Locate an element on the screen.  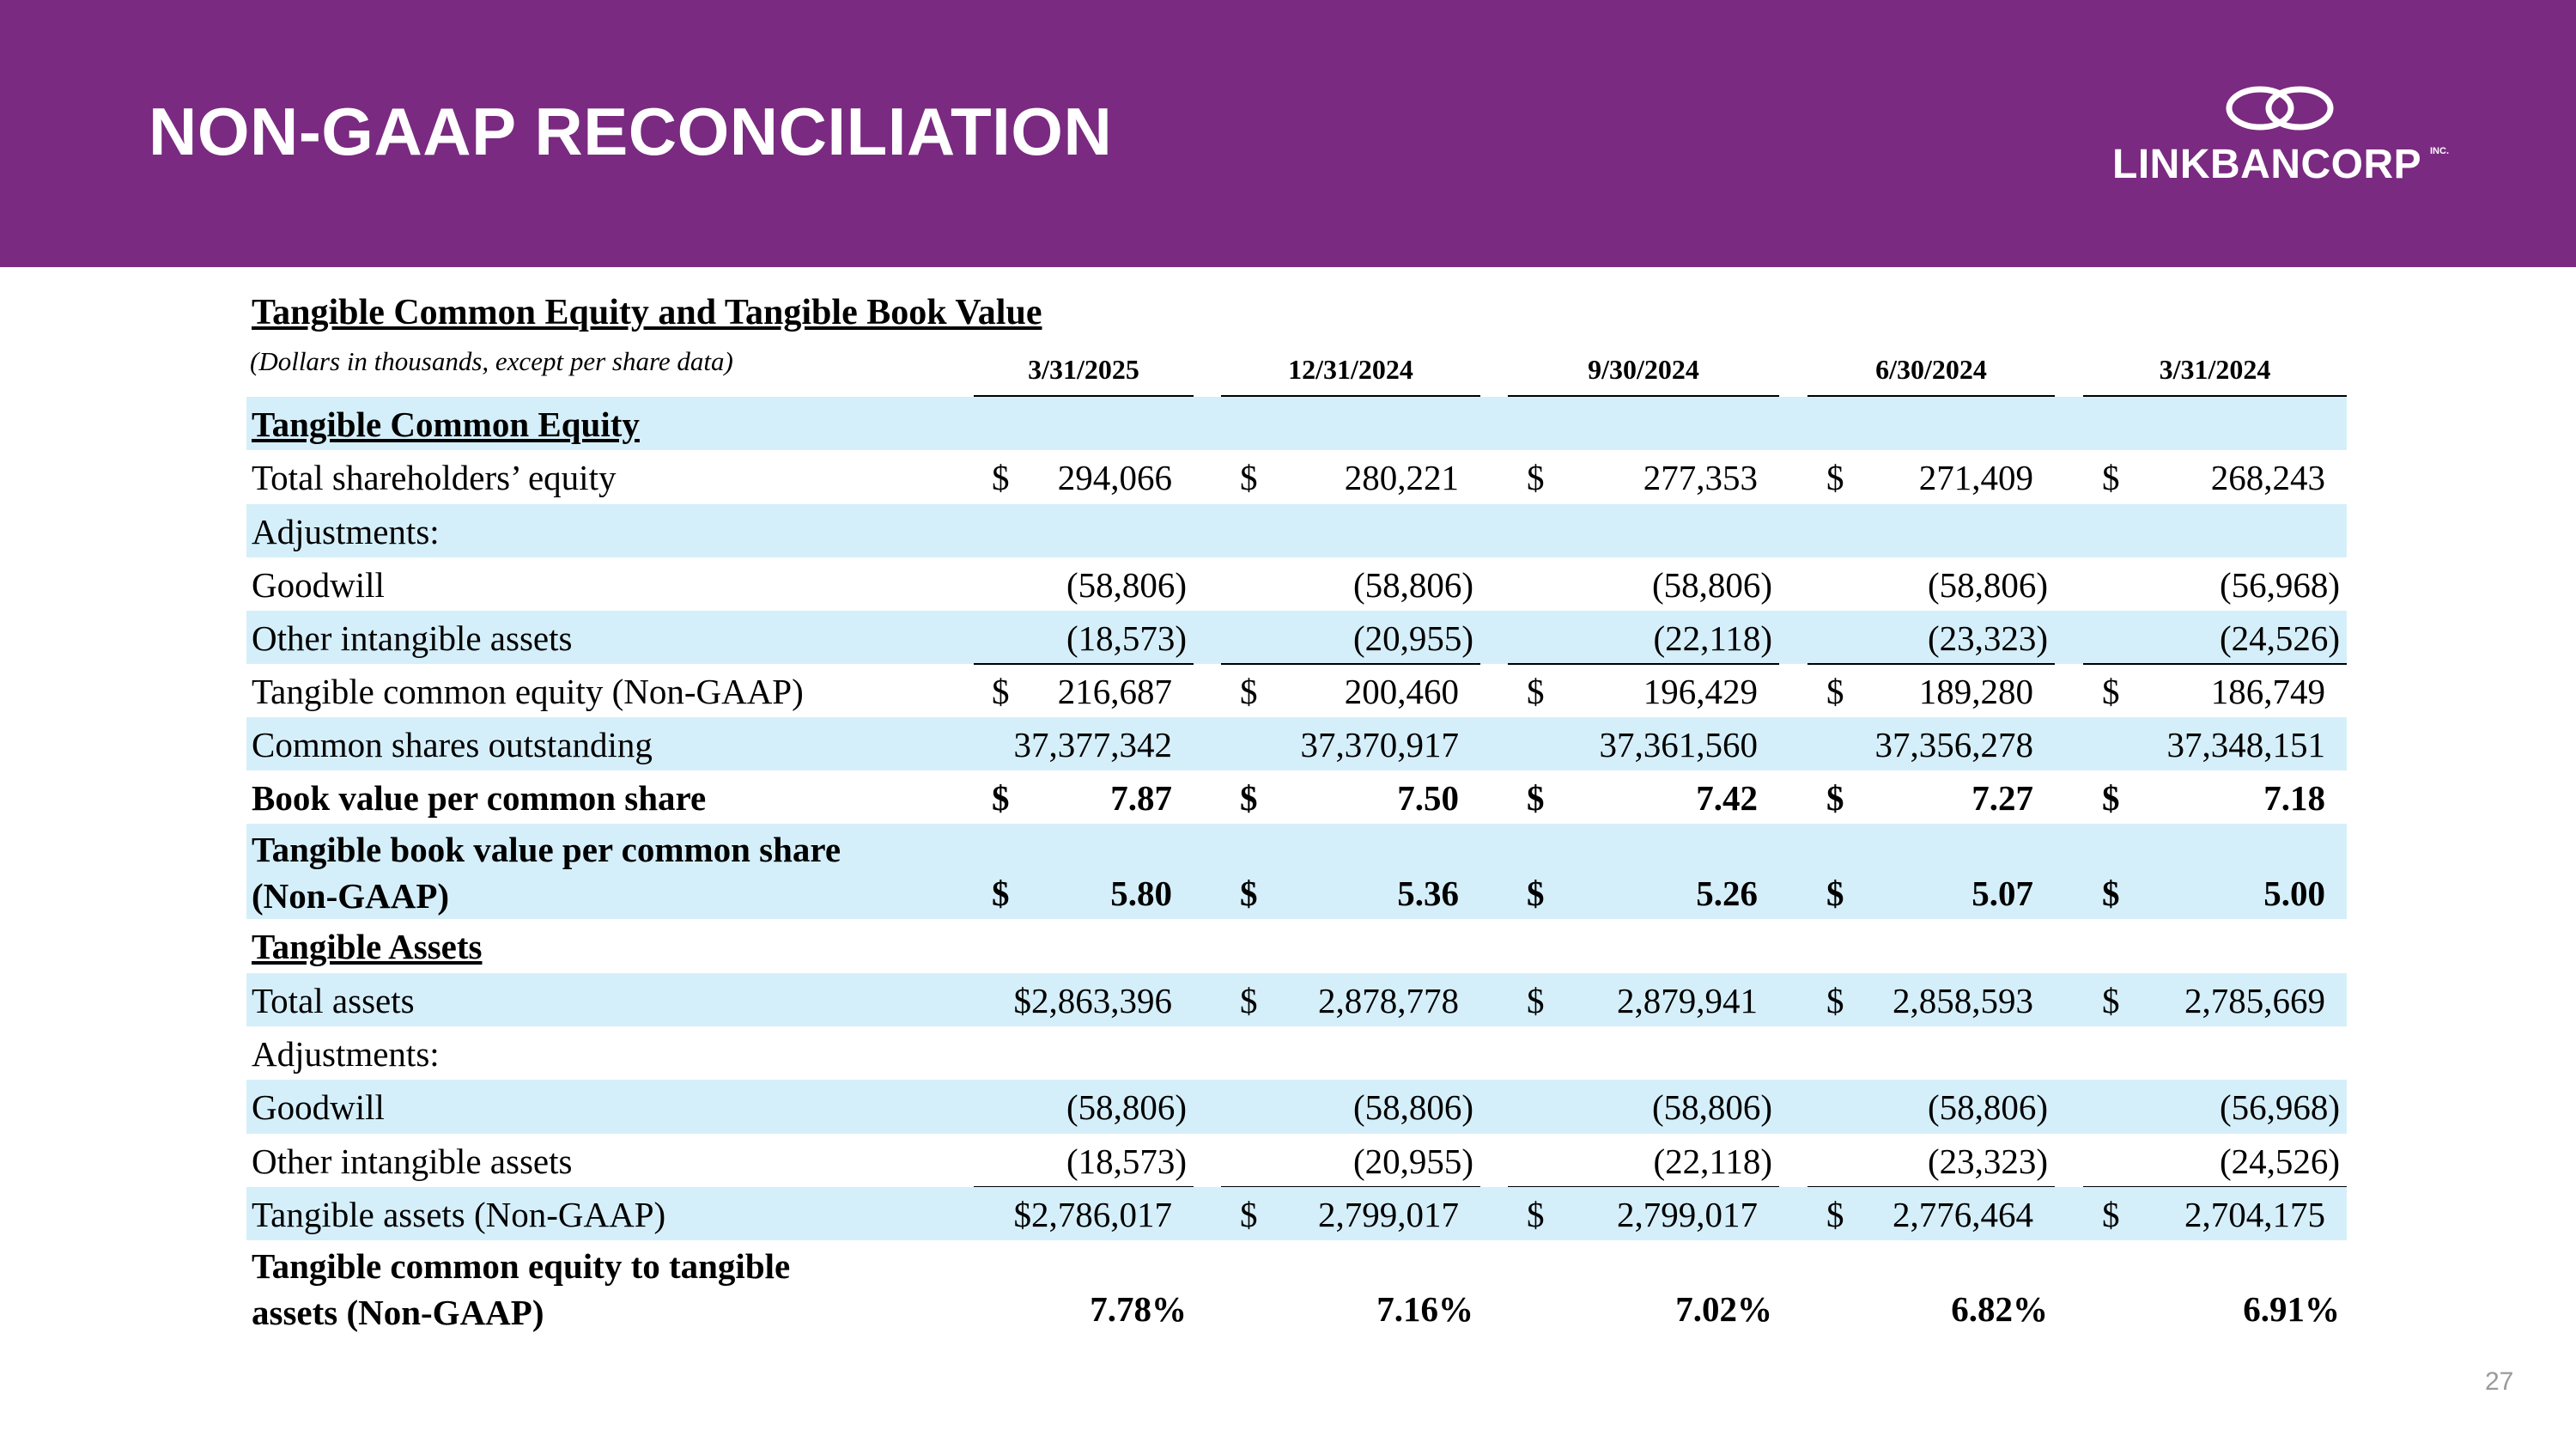
table-cell: (22,118) is located at coordinates (1712, 1161).